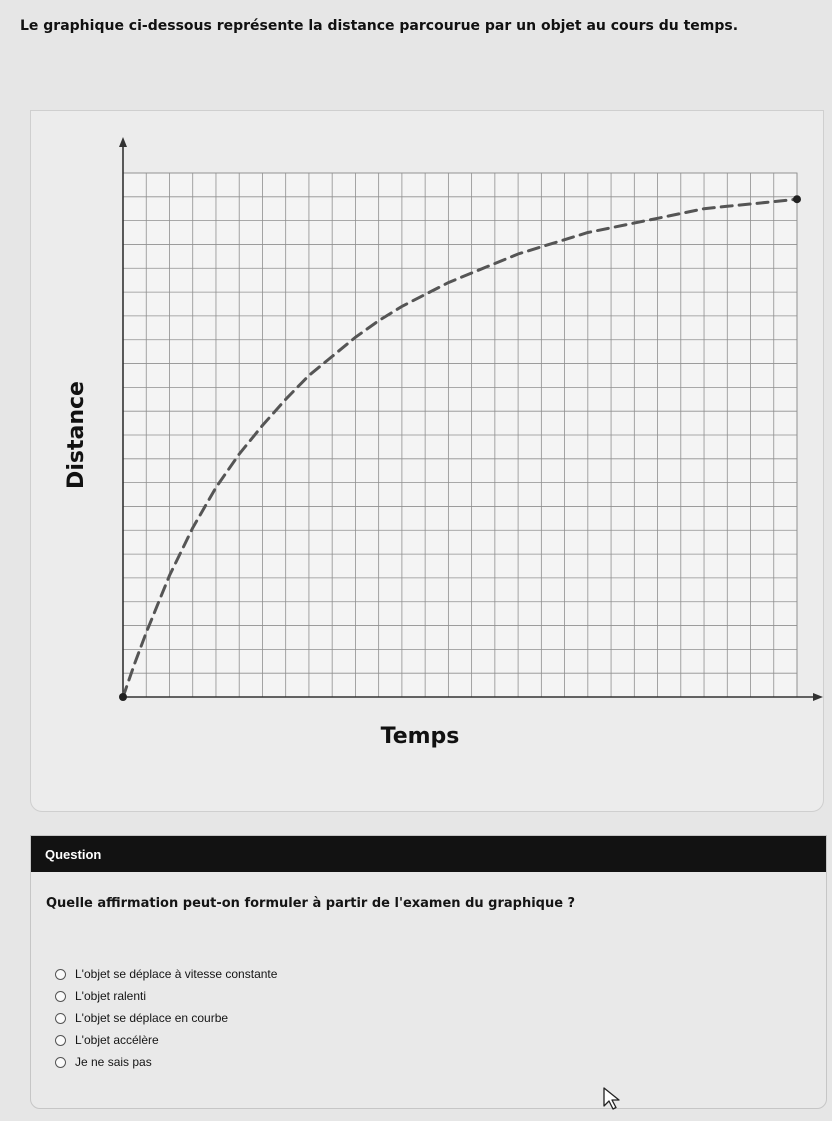 This screenshot has width=832, height=1121. Describe the element at coordinates (440, 1040) in the screenshot. I see `answer-option-accelerates: L'objet accélère` at that location.